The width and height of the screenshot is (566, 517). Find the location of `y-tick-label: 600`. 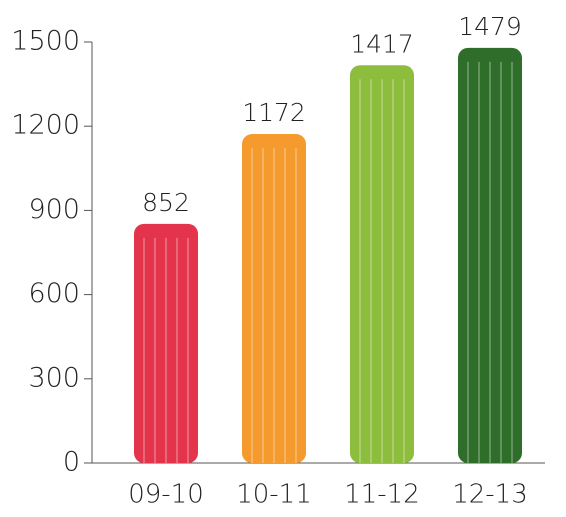

y-tick-label: 600 is located at coordinates (54, 293).